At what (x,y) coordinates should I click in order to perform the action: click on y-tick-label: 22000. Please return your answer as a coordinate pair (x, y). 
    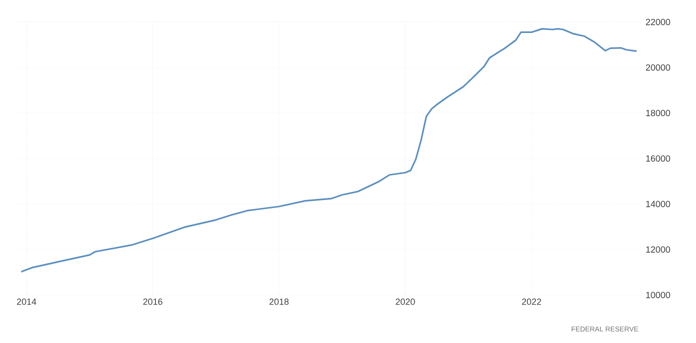
    Looking at the image, I should click on (658, 22).